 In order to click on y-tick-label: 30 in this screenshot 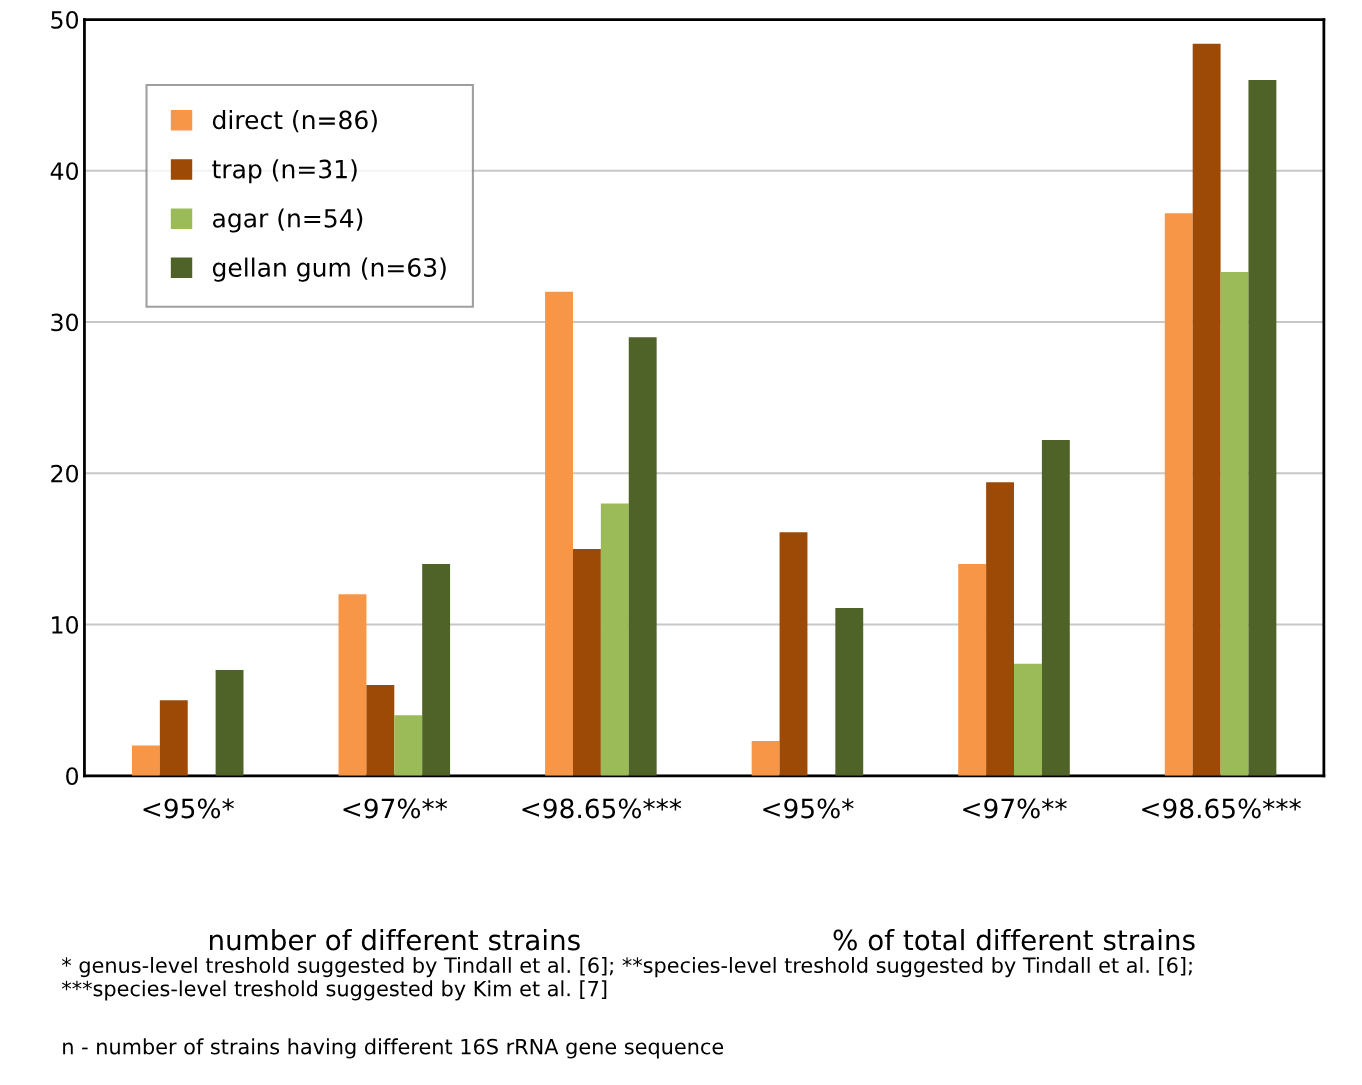, I will do `click(65, 322)`.